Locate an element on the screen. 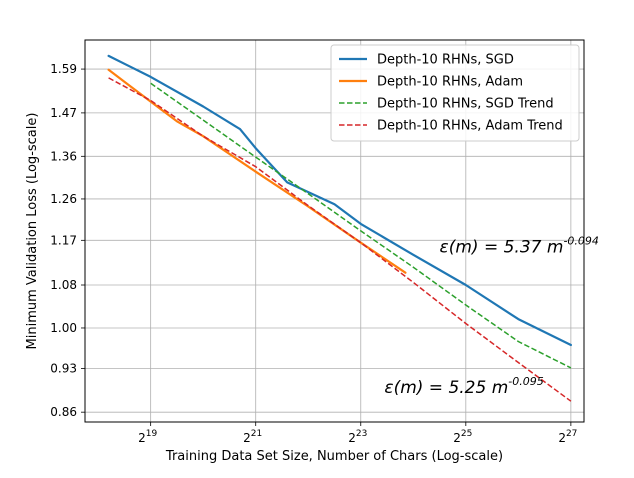 This screenshot has width=634, height=478. legend-box is located at coordinates (455, 93).